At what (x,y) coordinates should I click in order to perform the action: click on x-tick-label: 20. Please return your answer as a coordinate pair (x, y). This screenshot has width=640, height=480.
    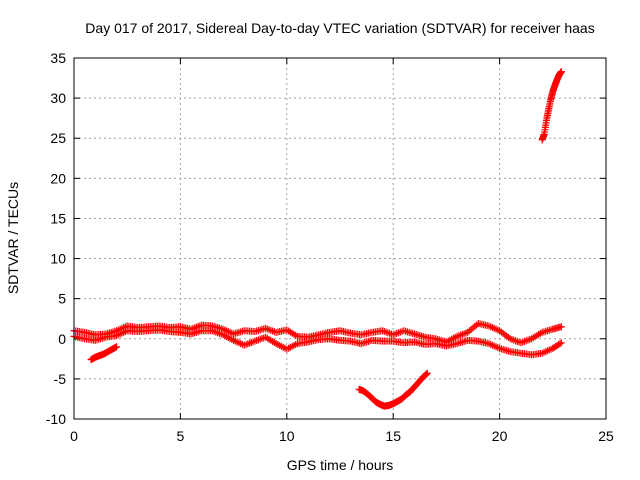
    Looking at the image, I should click on (500, 436).